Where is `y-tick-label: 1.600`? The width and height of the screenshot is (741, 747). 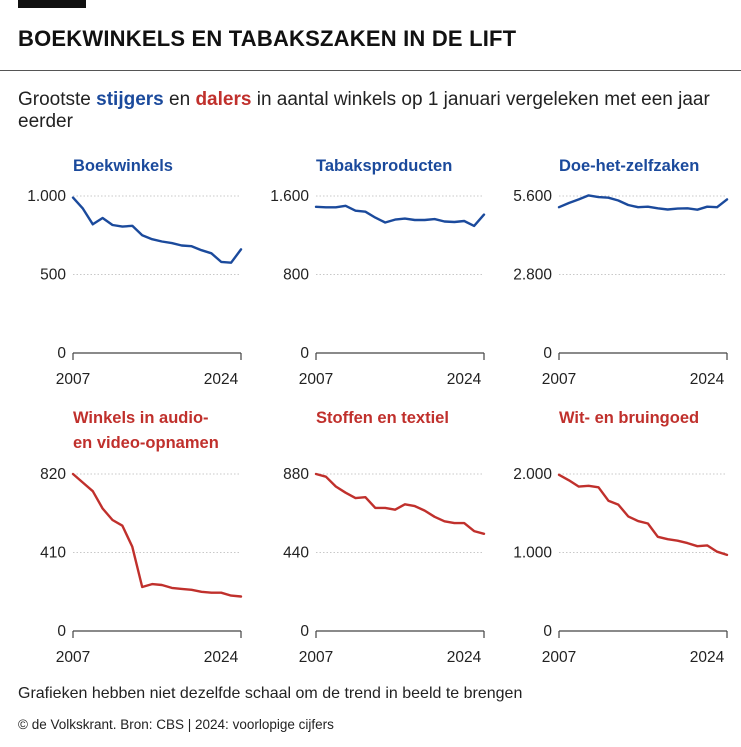 y-tick-label: 1.600 is located at coordinates (289, 196).